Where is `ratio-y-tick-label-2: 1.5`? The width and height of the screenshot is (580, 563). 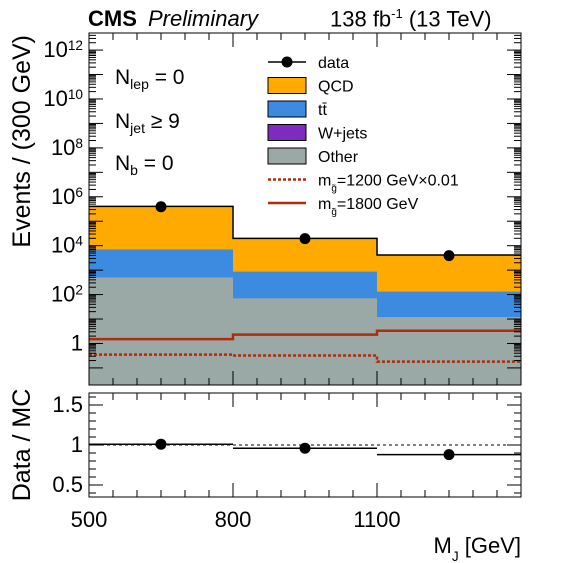
ratio-y-tick-label-2: 1.5 is located at coordinates (67, 404).